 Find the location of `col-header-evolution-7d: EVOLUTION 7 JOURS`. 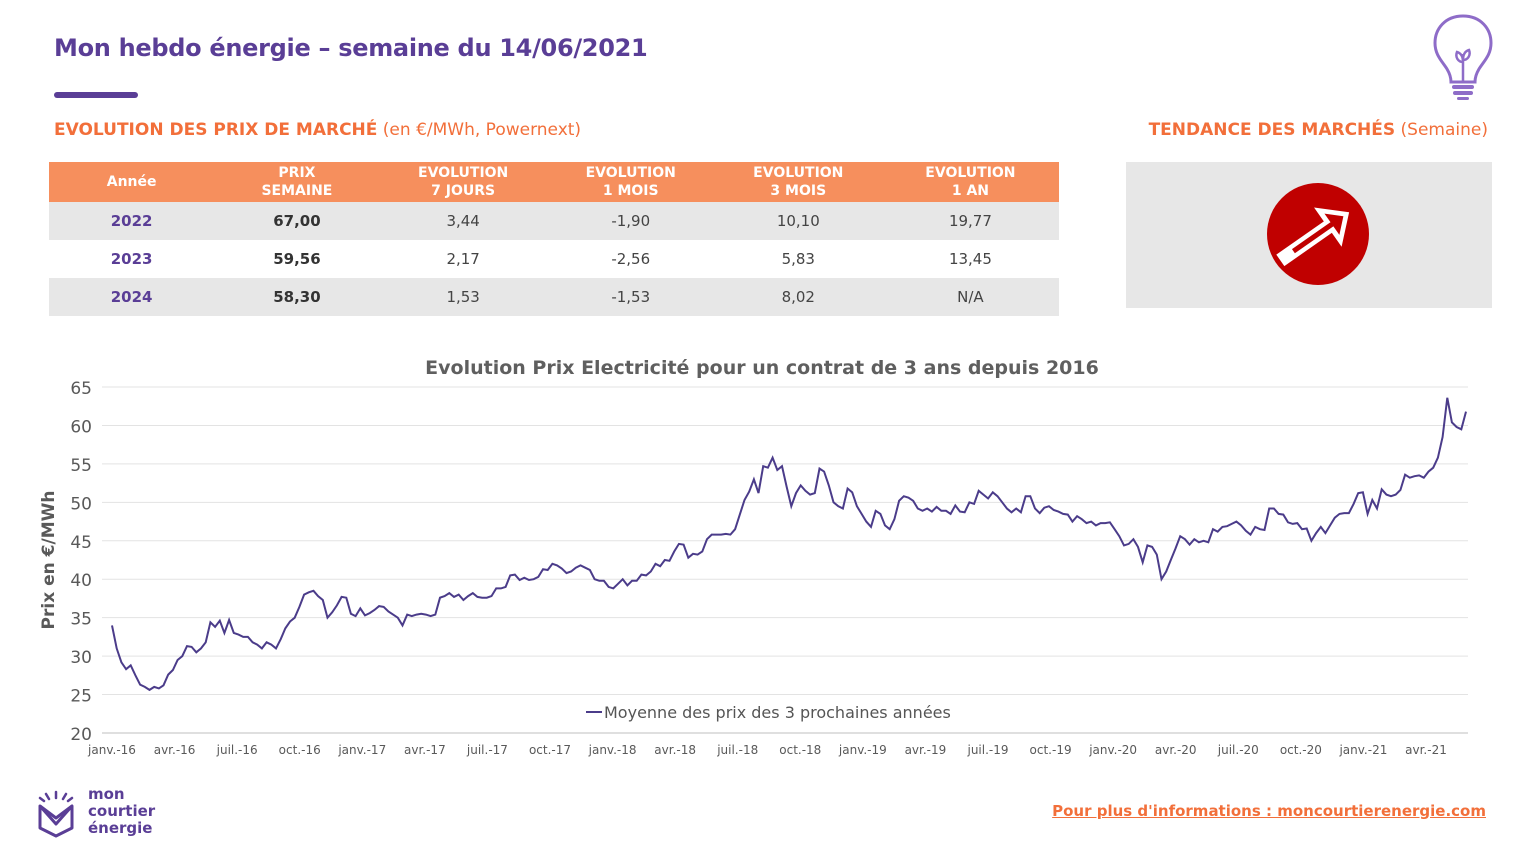

col-header-evolution-7d: EVOLUTION 7 JOURS is located at coordinates (463, 182).